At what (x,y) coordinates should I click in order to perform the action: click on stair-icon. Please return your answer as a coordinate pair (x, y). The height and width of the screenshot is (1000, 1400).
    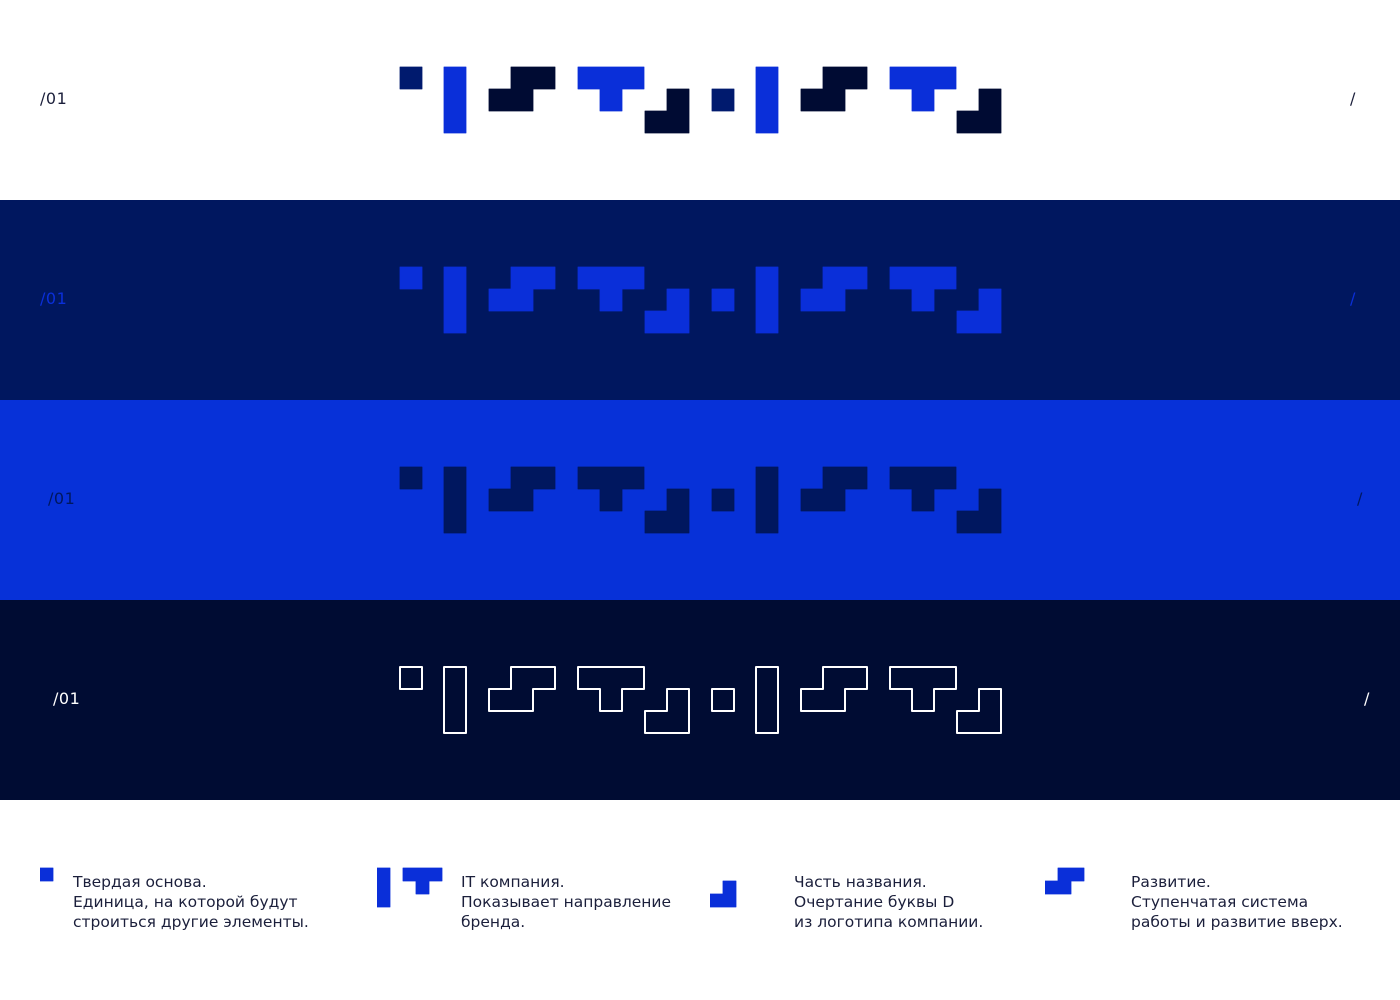
    Looking at the image, I should click on (1065, 881).